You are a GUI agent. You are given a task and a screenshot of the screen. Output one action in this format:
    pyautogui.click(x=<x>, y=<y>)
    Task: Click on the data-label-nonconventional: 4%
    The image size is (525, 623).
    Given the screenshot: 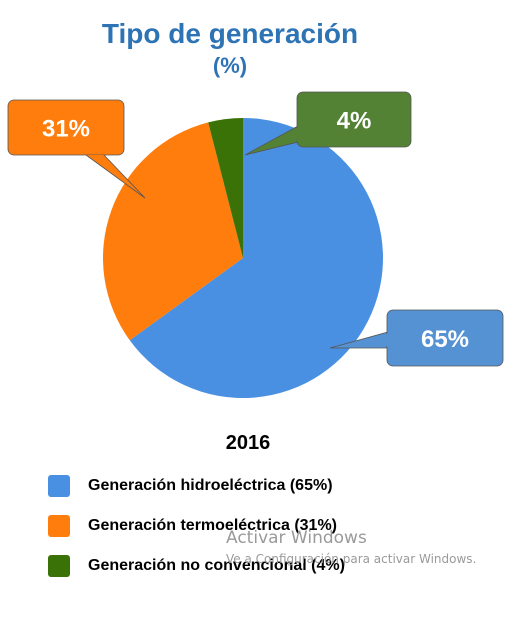 What is the action you would take?
    pyautogui.click(x=354, y=121)
    